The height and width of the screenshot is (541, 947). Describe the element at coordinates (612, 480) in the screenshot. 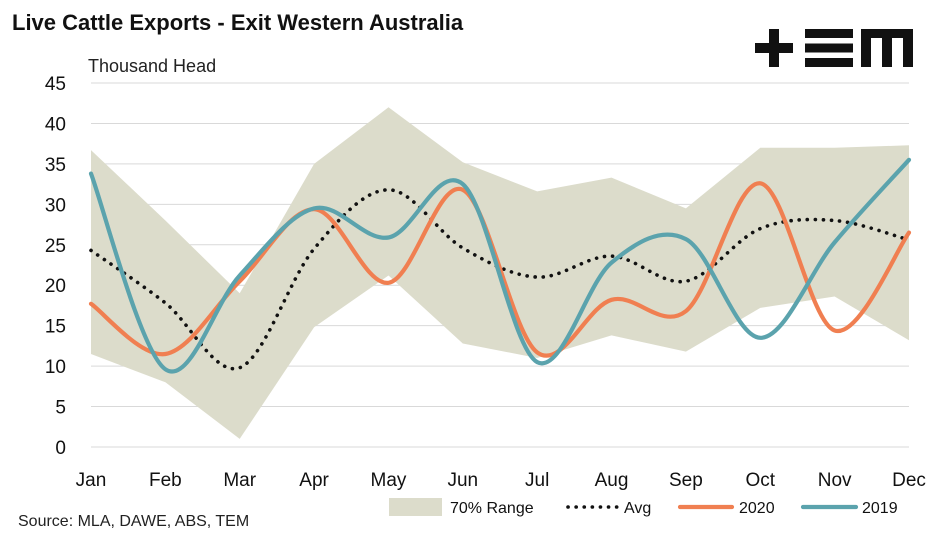

I see `x-tick-label-aug: Aug` at that location.